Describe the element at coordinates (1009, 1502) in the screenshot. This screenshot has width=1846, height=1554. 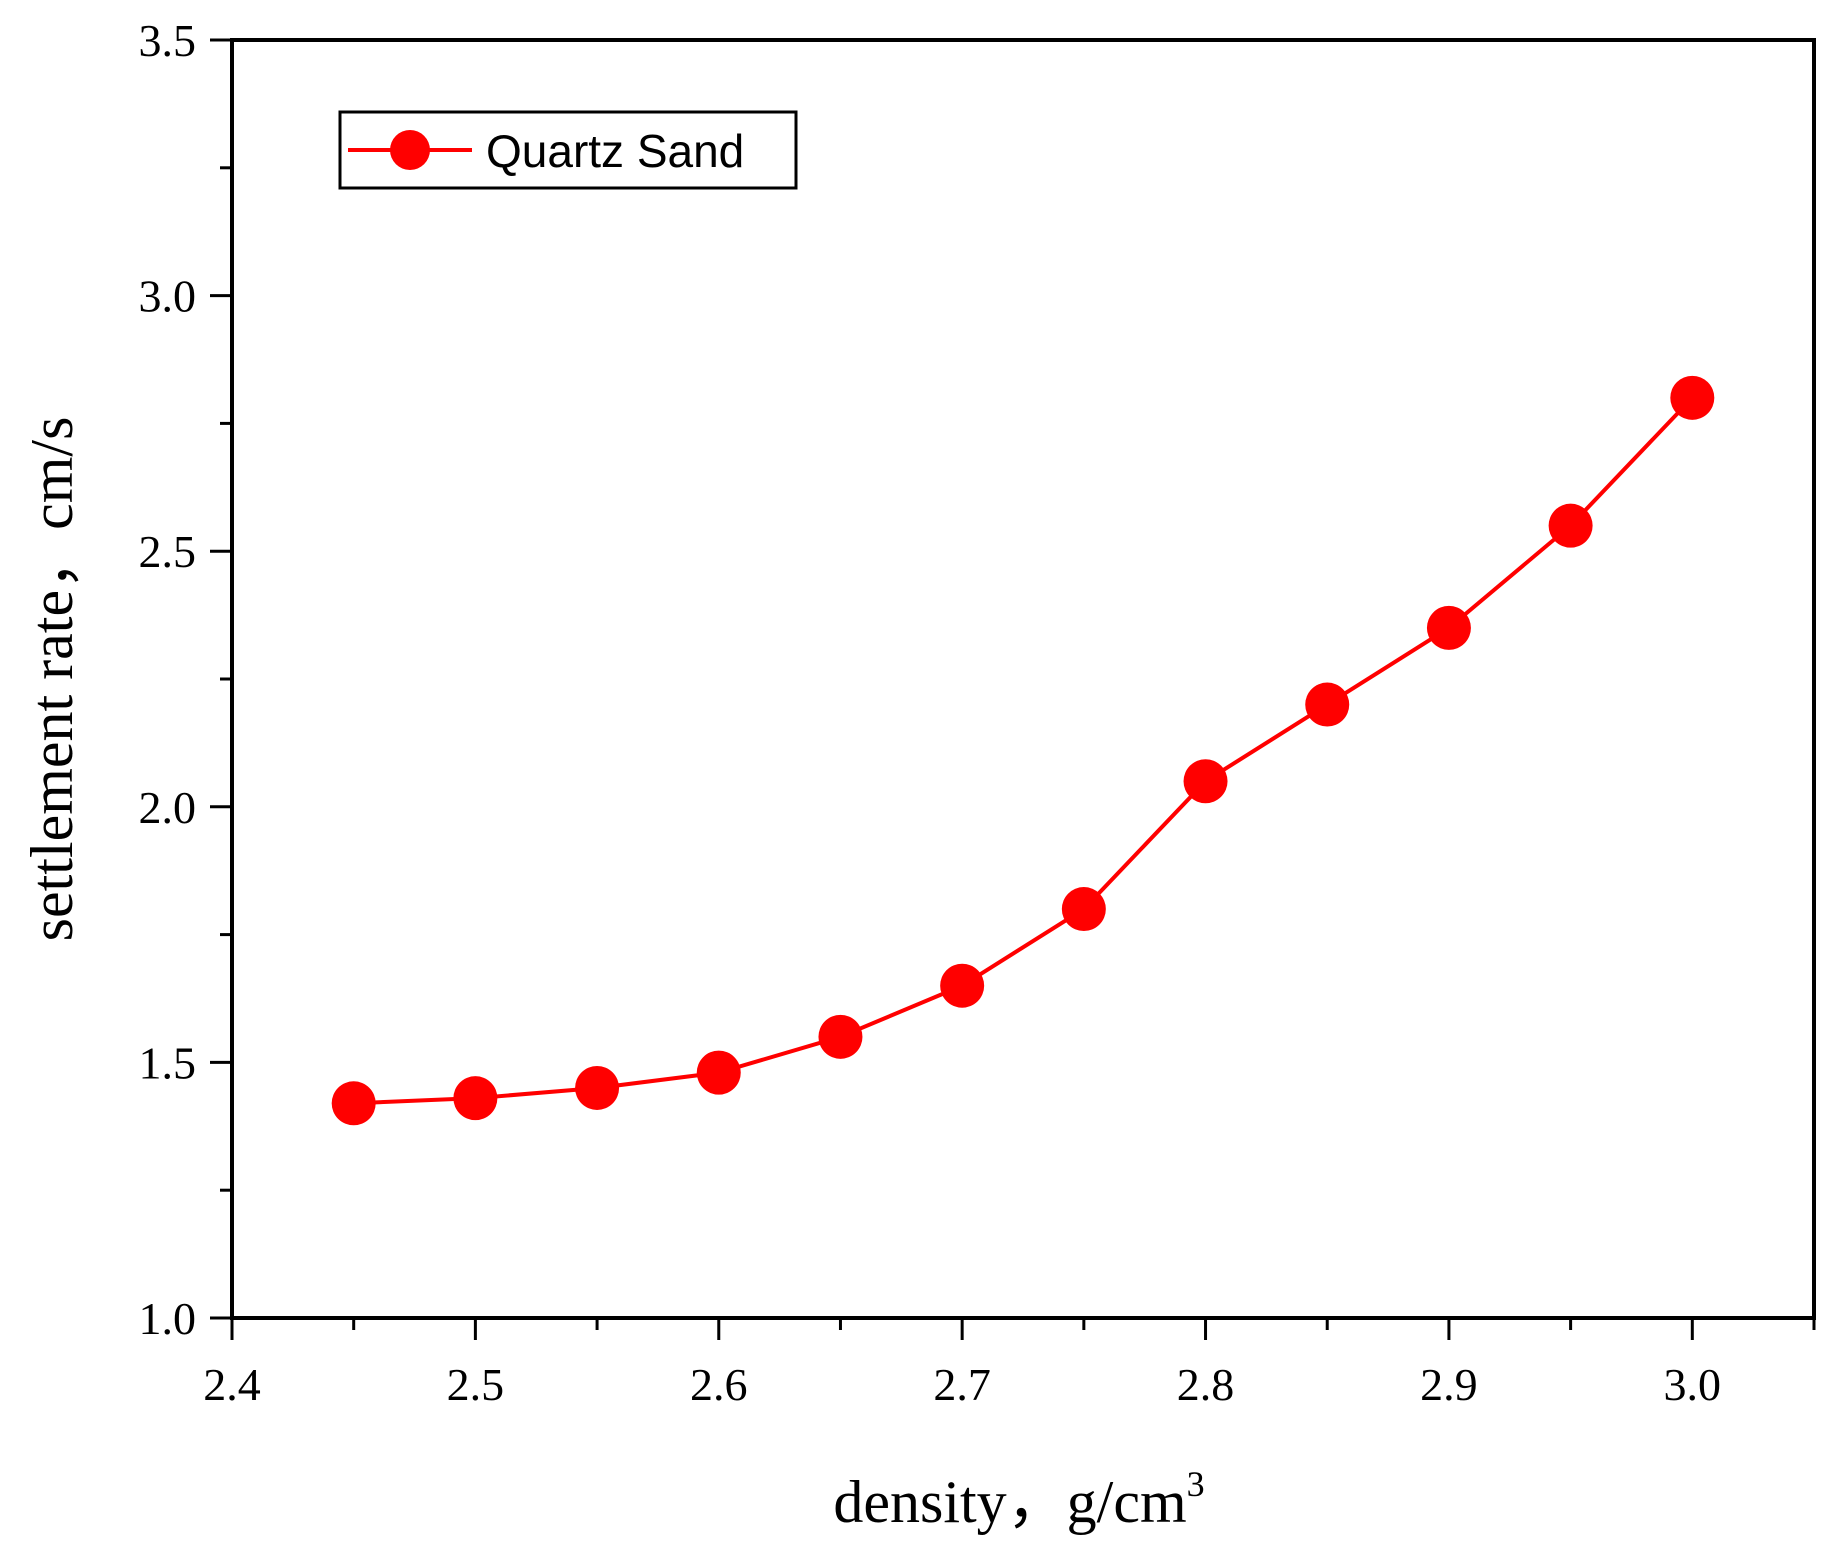
I see `x-axis-title-text: density，g/cm` at that location.